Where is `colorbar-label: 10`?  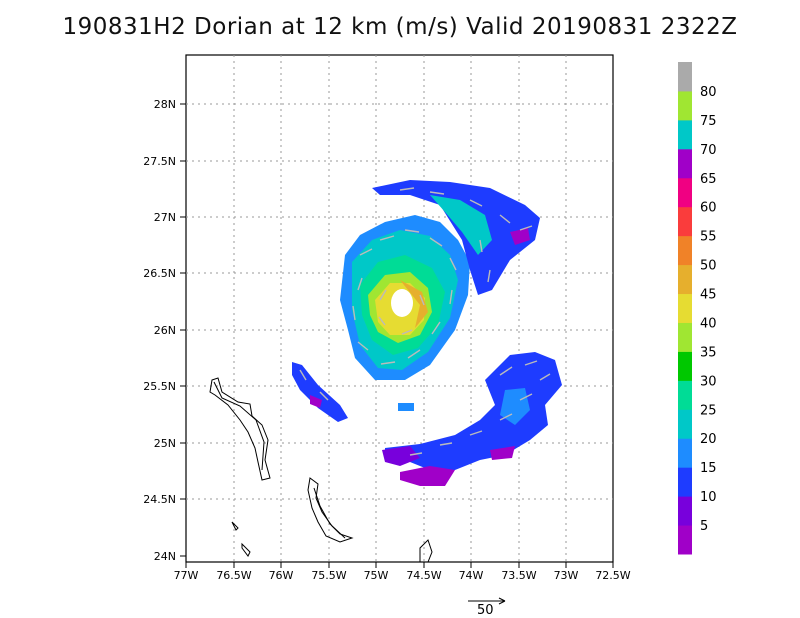
colorbar-label: 10 is located at coordinates (708, 497).